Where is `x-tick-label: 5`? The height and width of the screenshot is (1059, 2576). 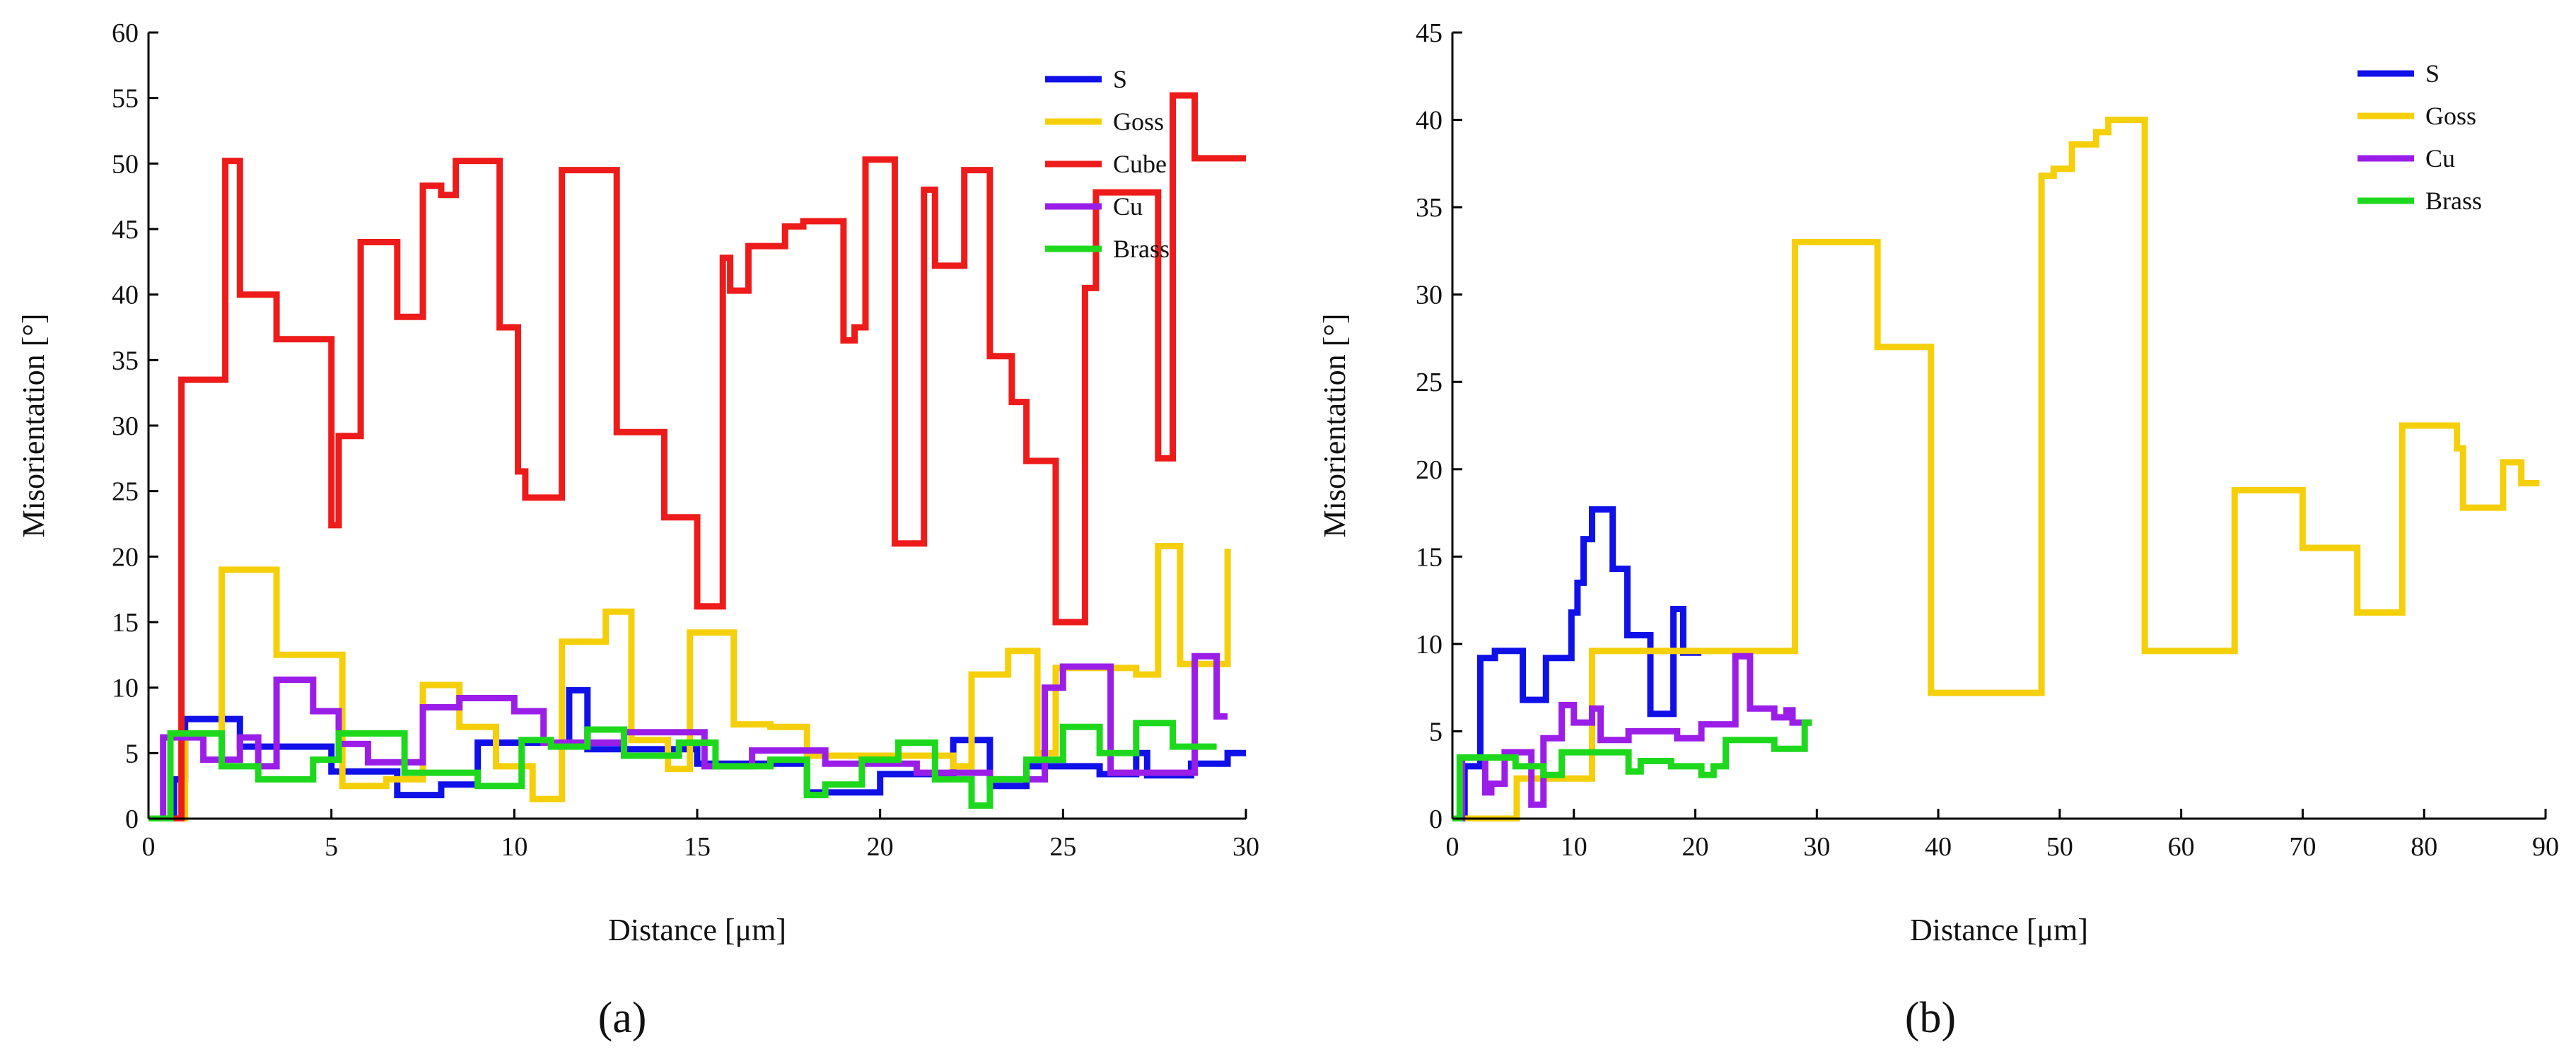
x-tick-label: 5 is located at coordinates (331, 847).